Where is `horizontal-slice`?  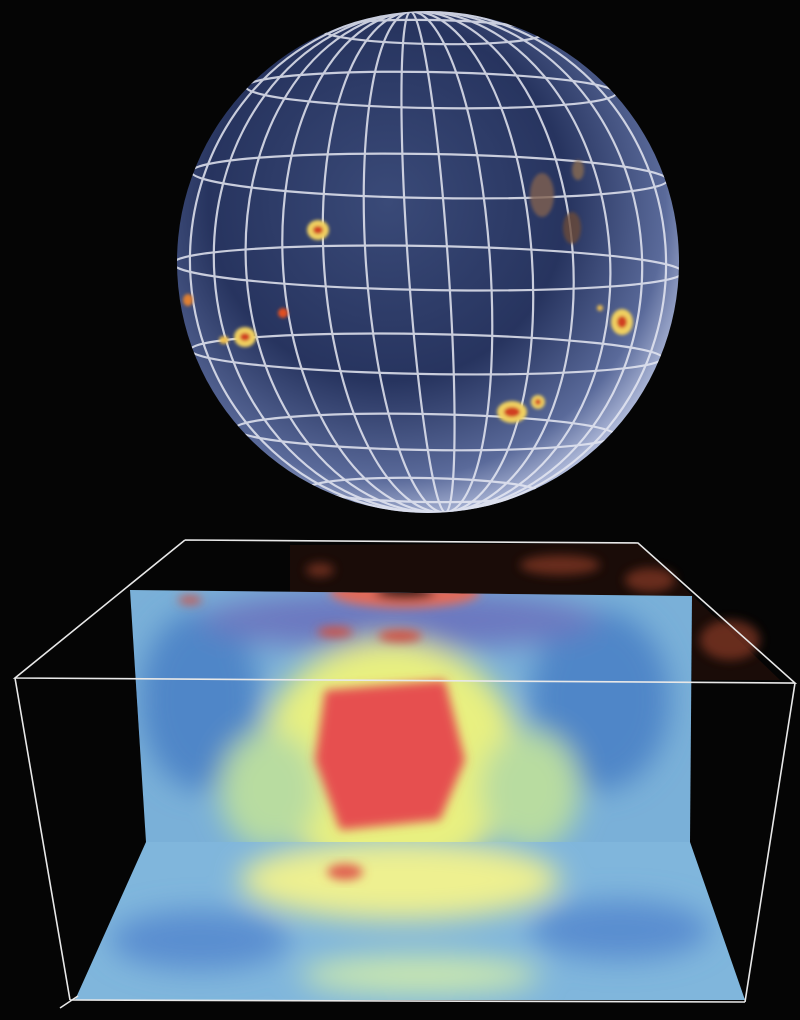
horizontal-slice is located at coordinates (410, 921).